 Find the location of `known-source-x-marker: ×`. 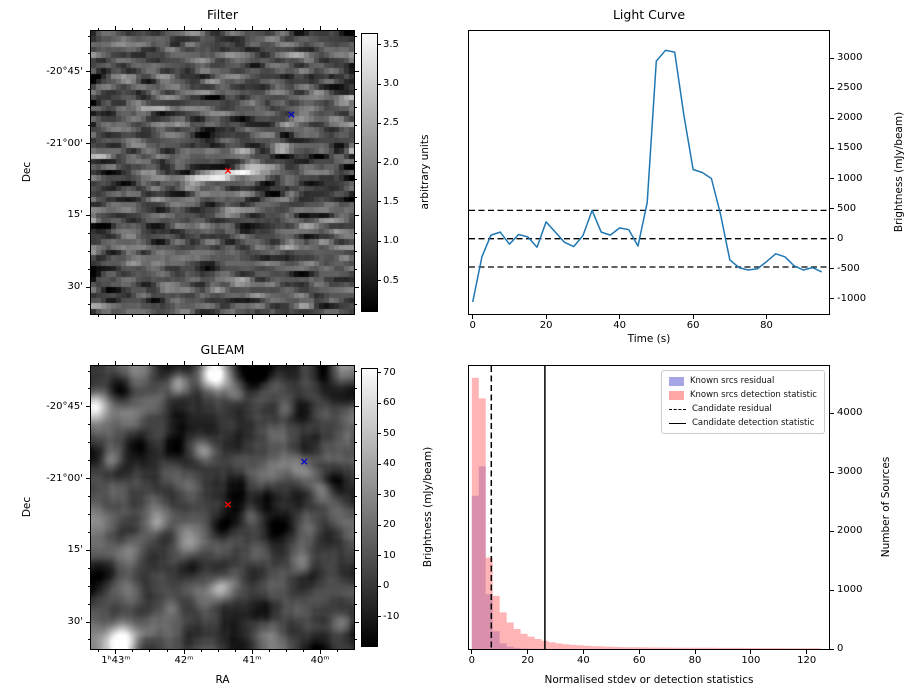

known-source-x-marker: × is located at coordinates (291, 115).